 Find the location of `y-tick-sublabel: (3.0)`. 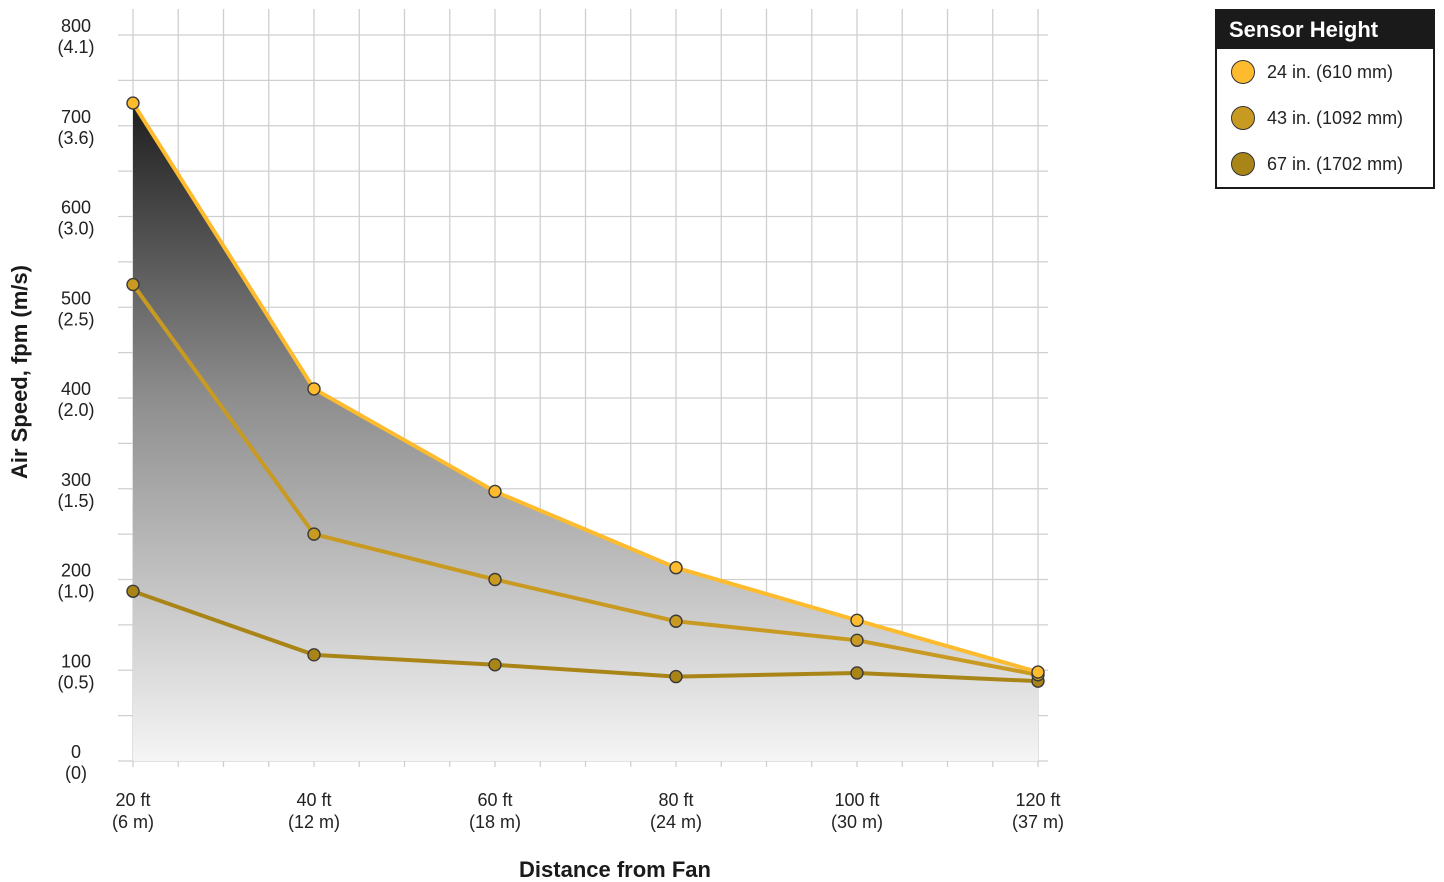

y-tick-sublabel: (3.0) is located at coordinates (75, 229).